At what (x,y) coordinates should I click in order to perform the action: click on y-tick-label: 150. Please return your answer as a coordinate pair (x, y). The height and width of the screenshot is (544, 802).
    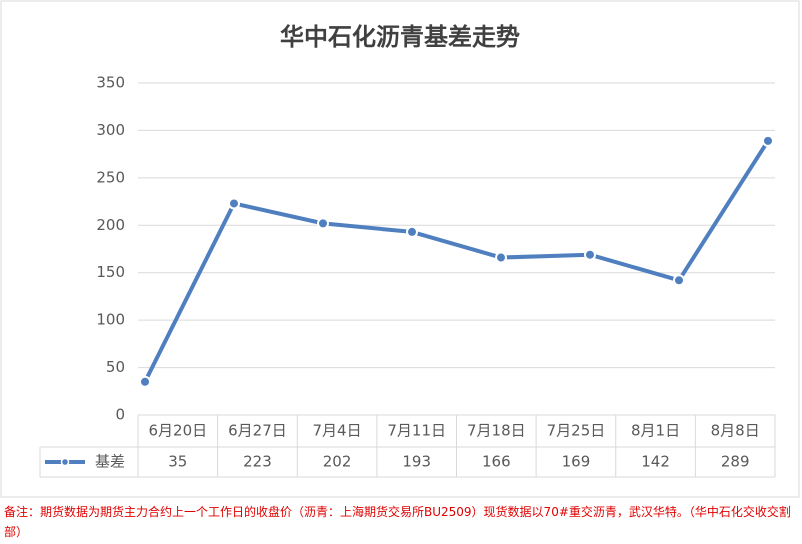
    Looking at the image, I should click on (110, 272).